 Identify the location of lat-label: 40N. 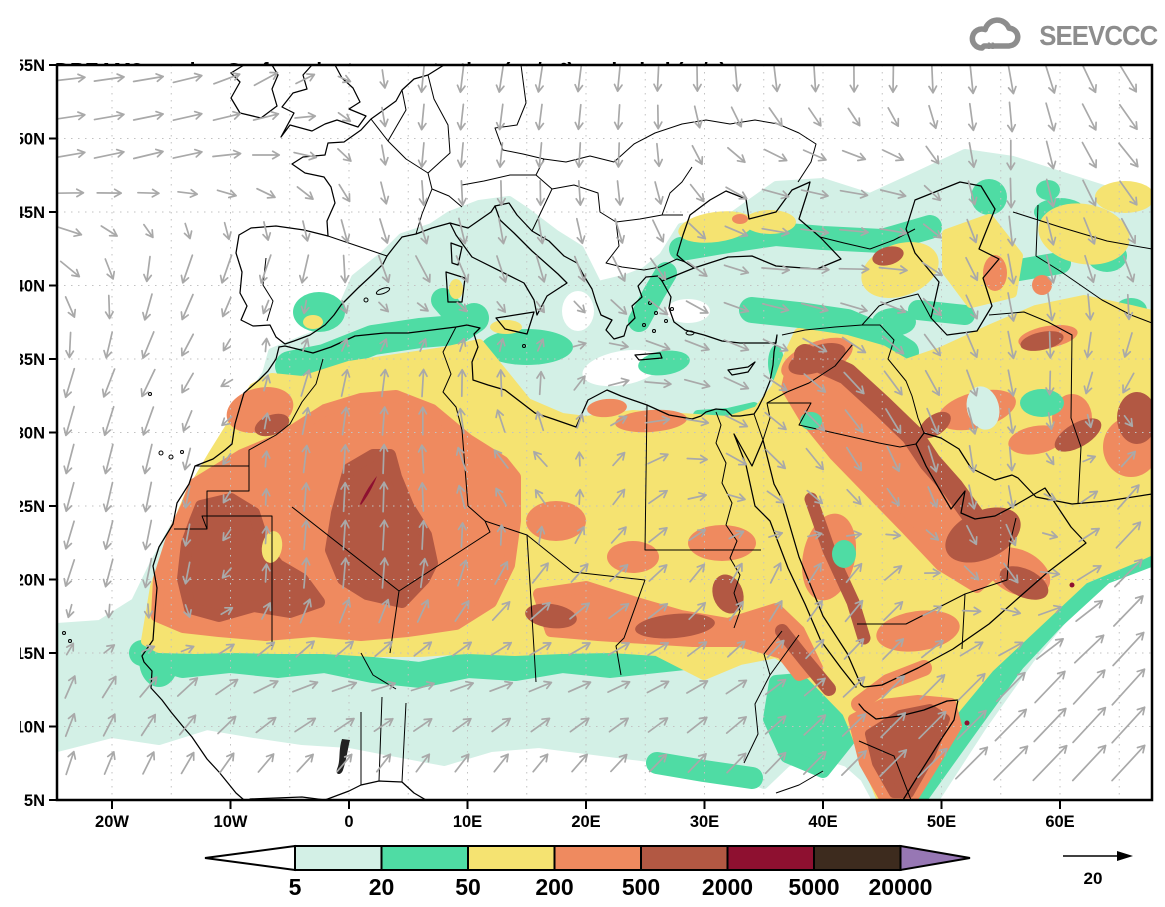
(32, 287).